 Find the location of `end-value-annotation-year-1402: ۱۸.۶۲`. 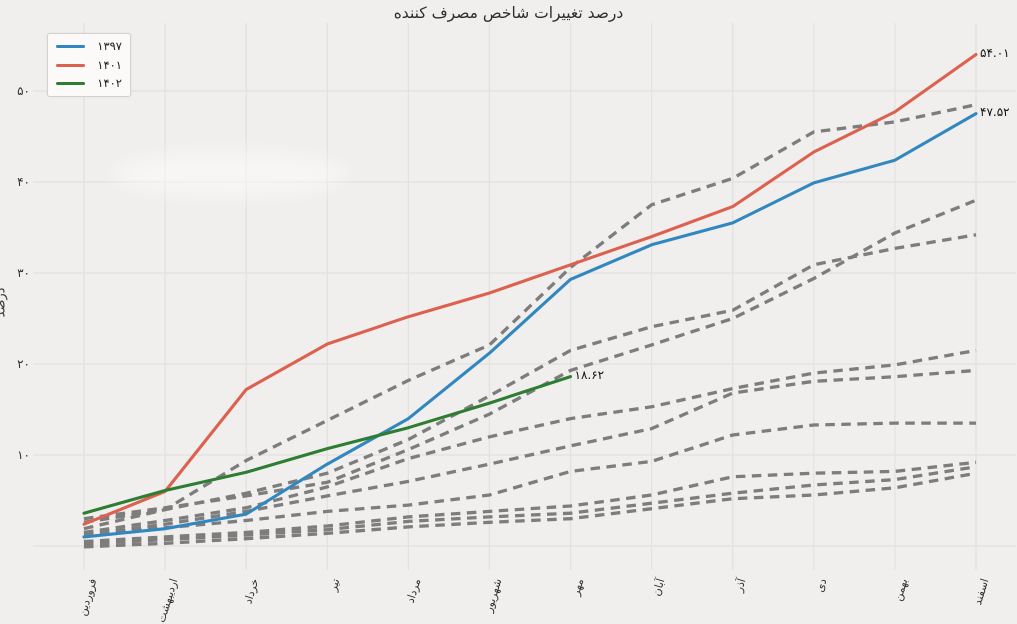

end-value-annotation-year-1402: ۱۸.۶۲ is located at coordinates (589, 374).